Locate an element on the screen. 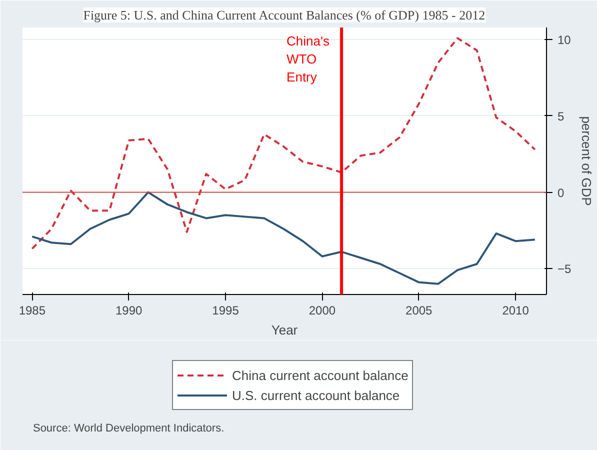 This screenshot has width=597, height=452. x-tick-label: 2005 is located at coordinates (419, 311).